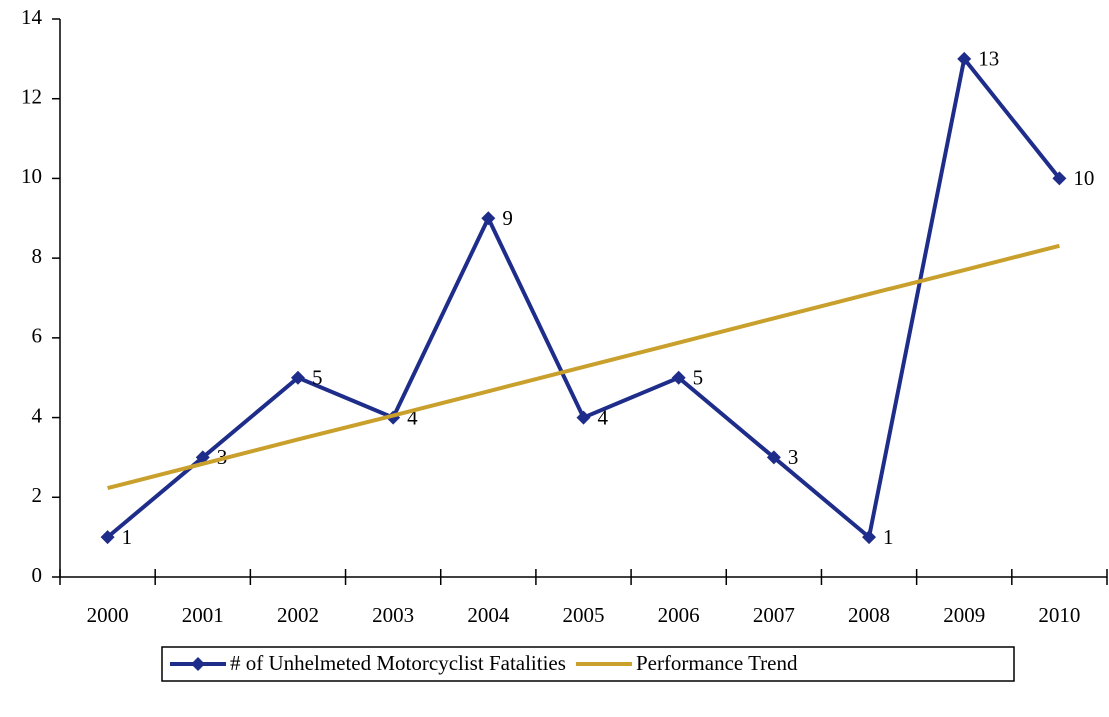 The width and height of the screenshot is (1109, 717). I want to click on y-tick-label: 0, so click(37, 575).